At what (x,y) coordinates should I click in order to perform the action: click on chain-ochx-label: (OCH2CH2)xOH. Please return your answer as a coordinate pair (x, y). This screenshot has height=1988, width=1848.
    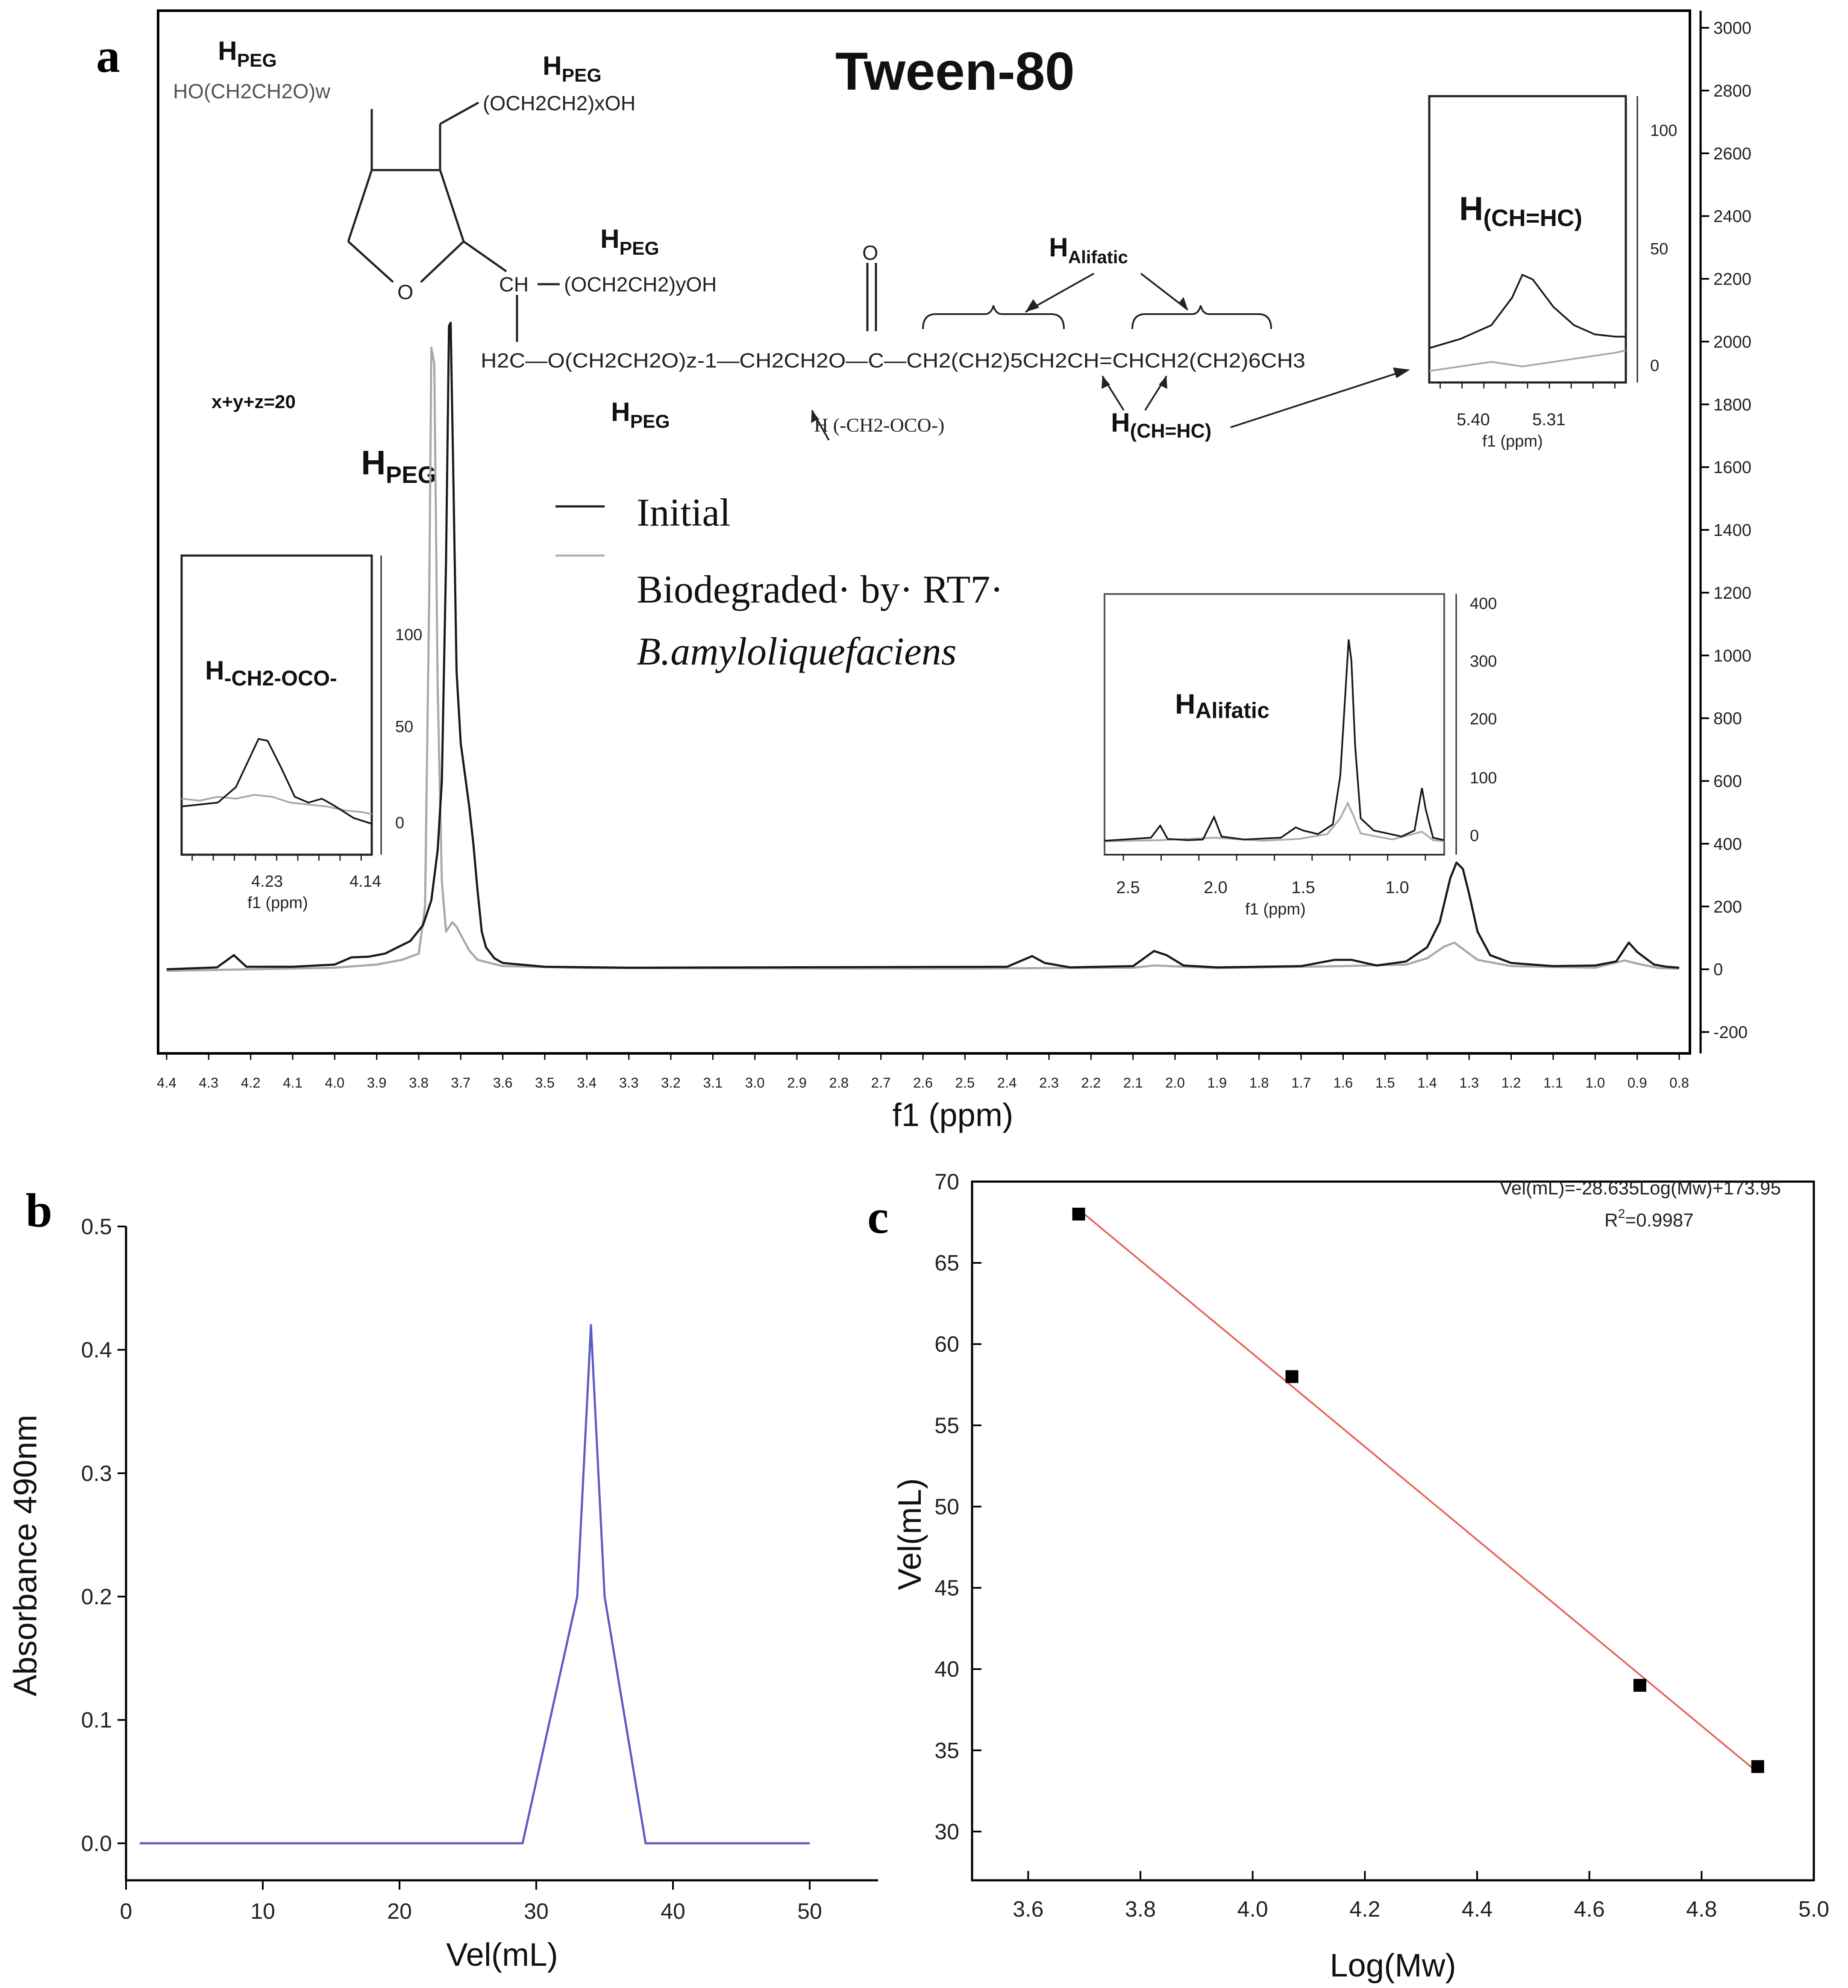
    Looking at the image, I should click on (559, 103).